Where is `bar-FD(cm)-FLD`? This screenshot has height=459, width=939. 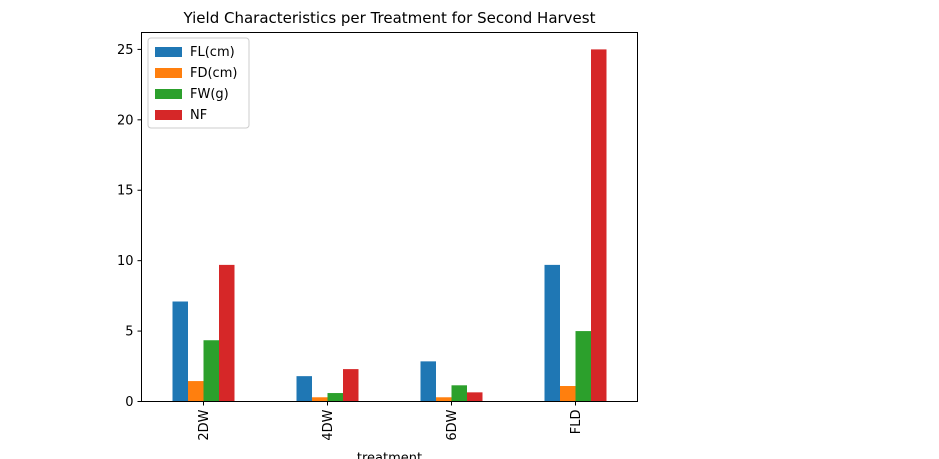 bar-FD(cm)-FLD is located at coordinates (568, 394).